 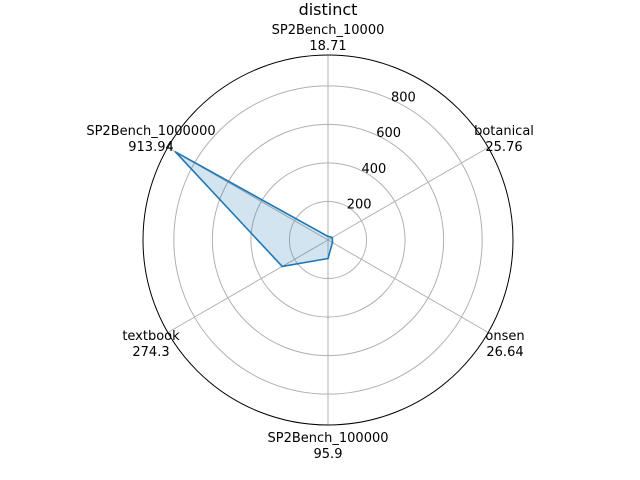 I want to click on chart-title: distinct, so click(x=328, y=9).